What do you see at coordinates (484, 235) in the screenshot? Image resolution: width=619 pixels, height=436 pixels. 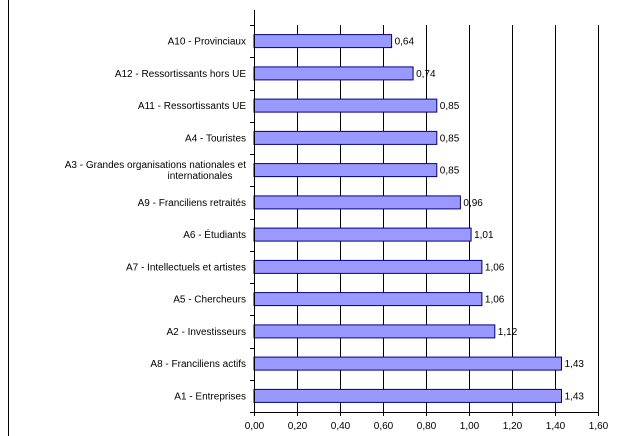 I see `bar-value-label: 1,01` at bounding box center [484, 235].